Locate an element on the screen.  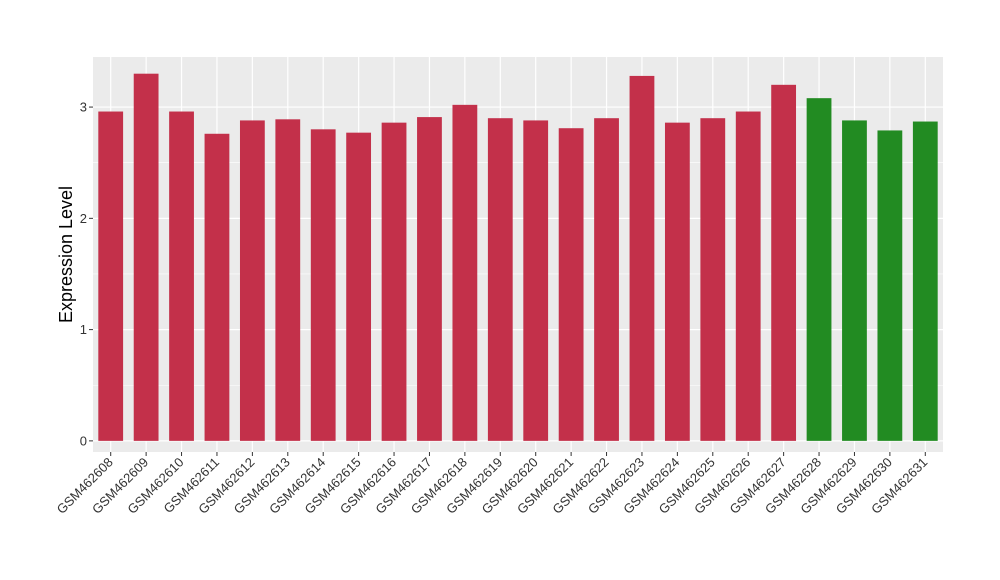
bar-GSM462622 is located at coordinates (606, 279).